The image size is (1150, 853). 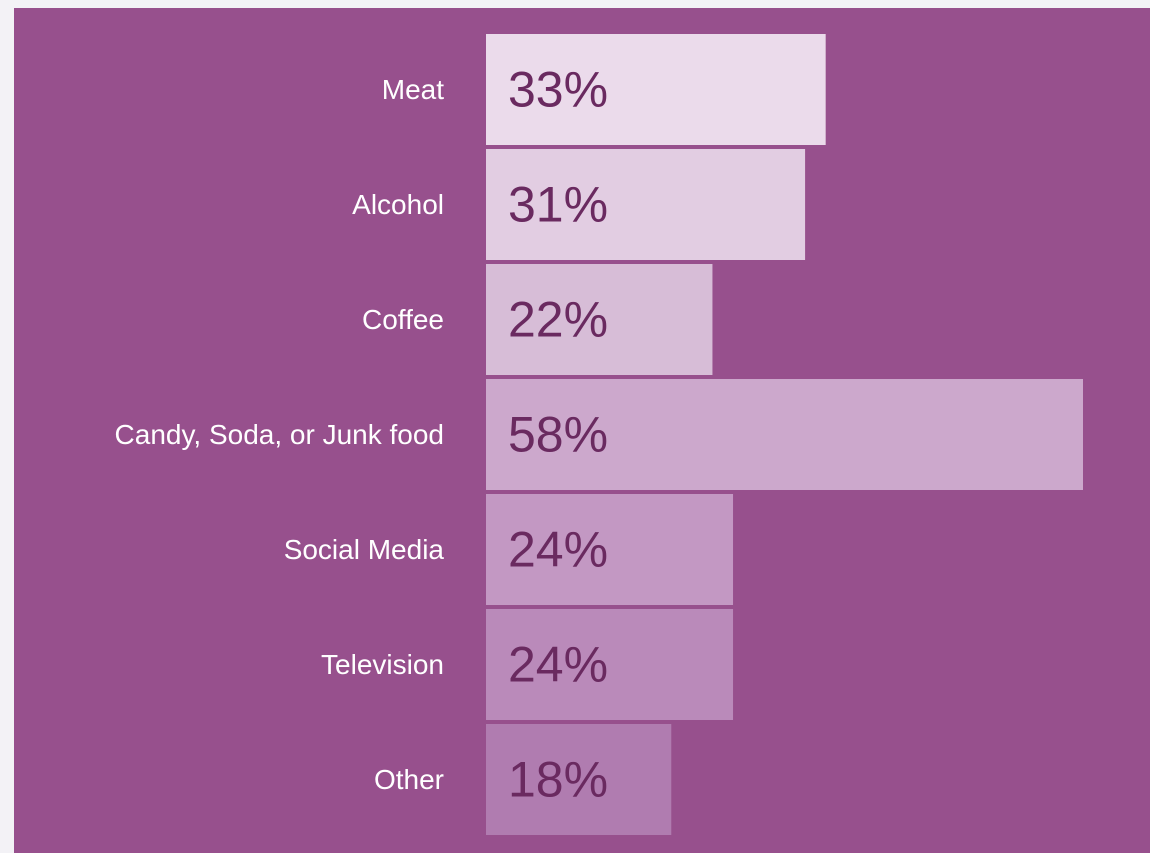 What do you see at coordinates (364, 549) in the screenshot?
I see `category-label-4: Social Media` at bounding box center [364, 549].